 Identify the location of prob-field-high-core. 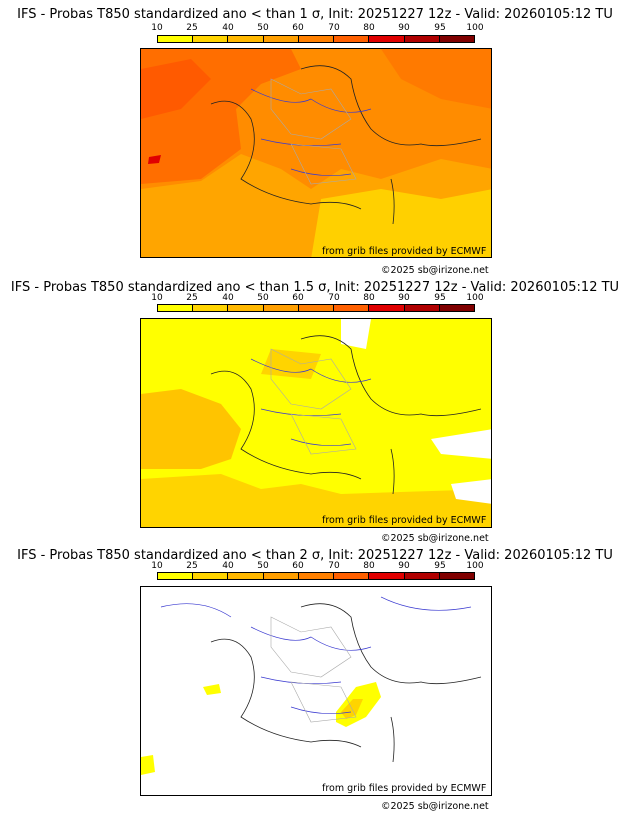
(176, 89).